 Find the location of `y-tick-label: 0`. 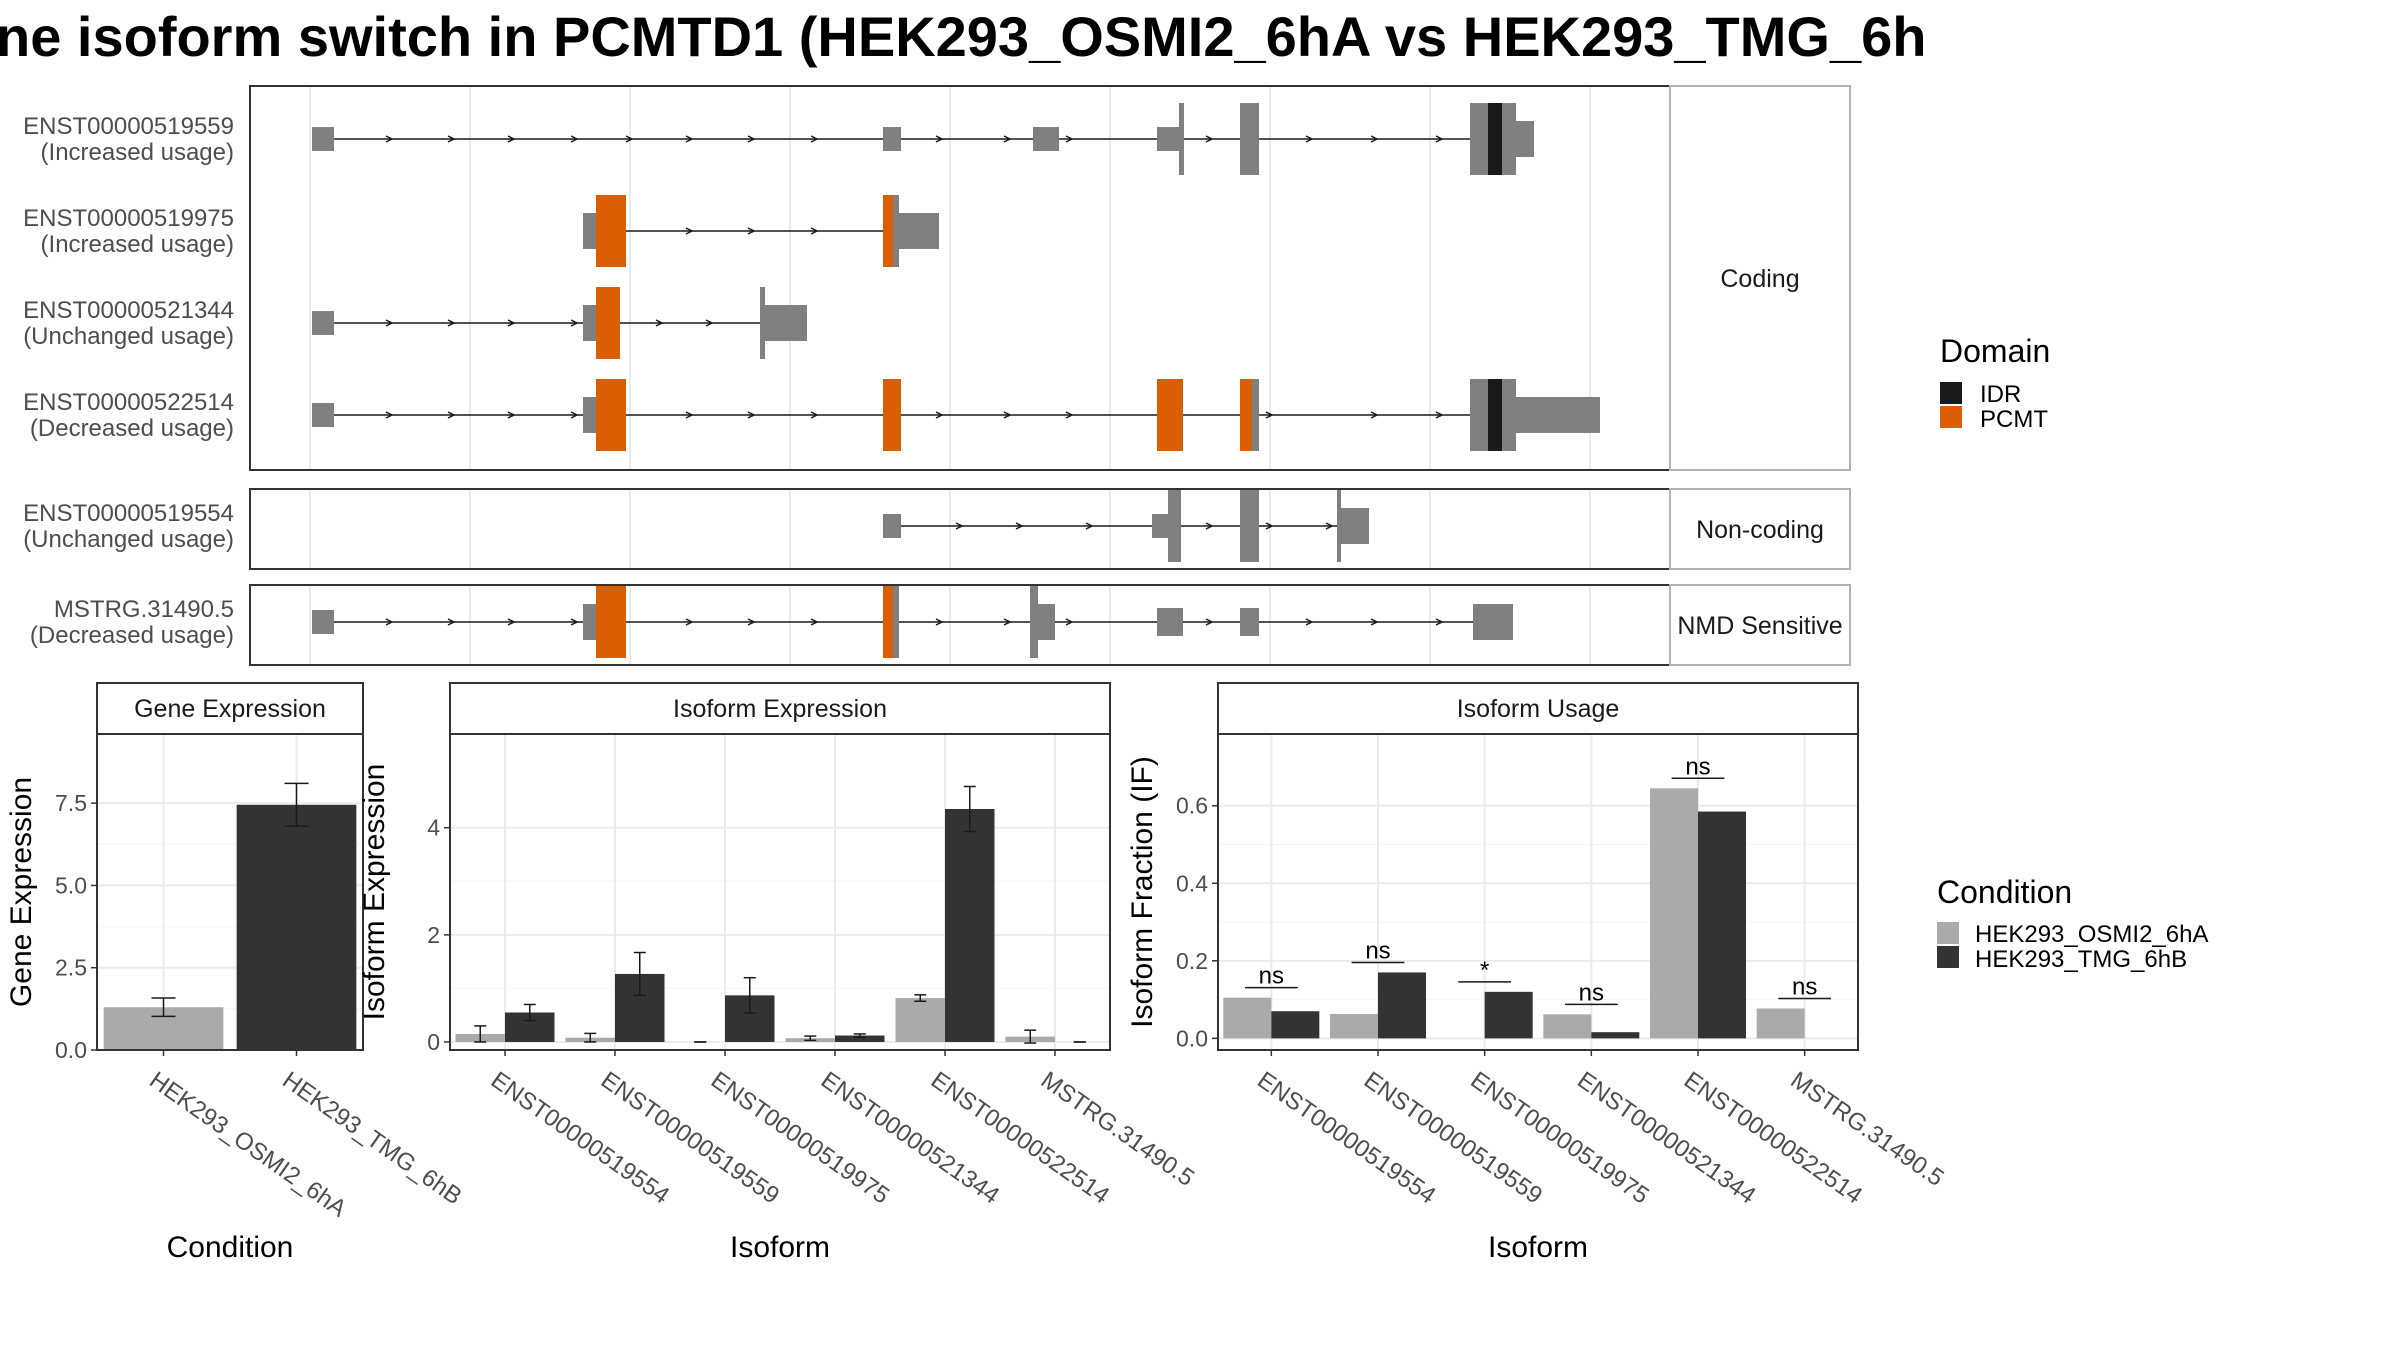

y-tick-label: 0 is located at coordinates (433, 1042).